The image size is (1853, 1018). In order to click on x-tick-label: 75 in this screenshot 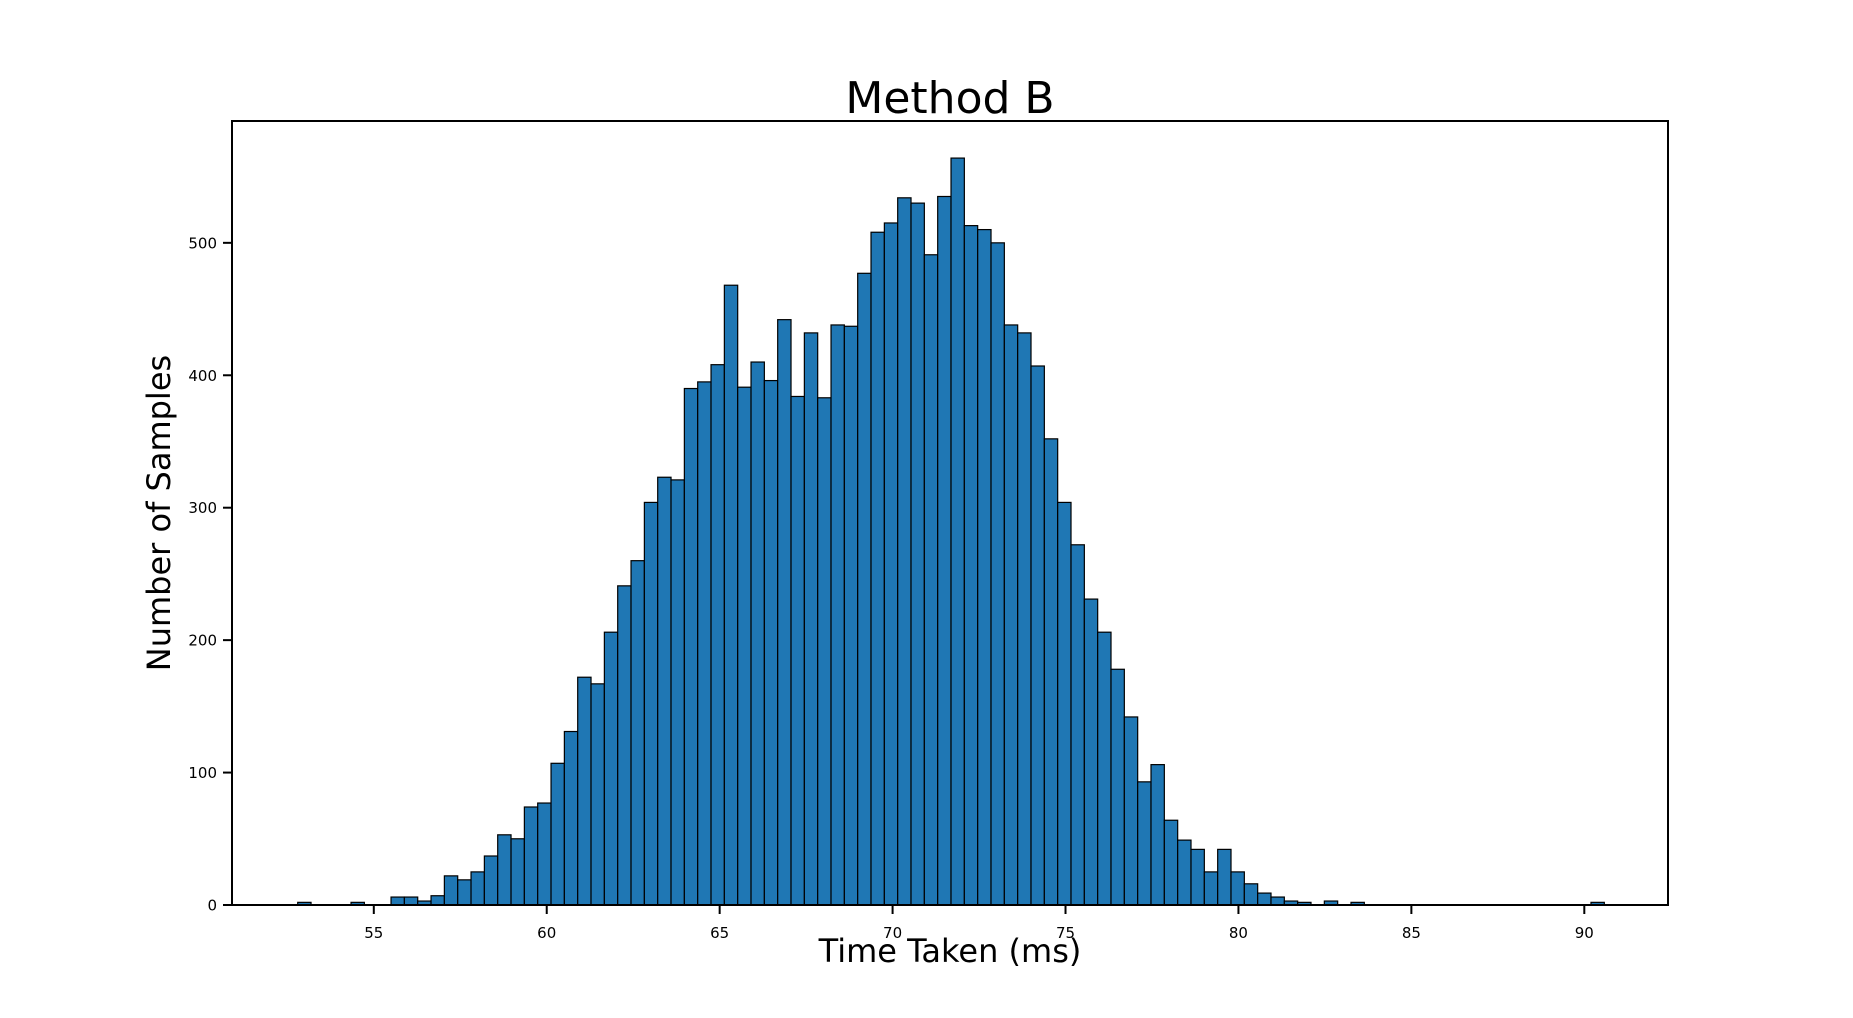, I will do `click(1065, 933)`.